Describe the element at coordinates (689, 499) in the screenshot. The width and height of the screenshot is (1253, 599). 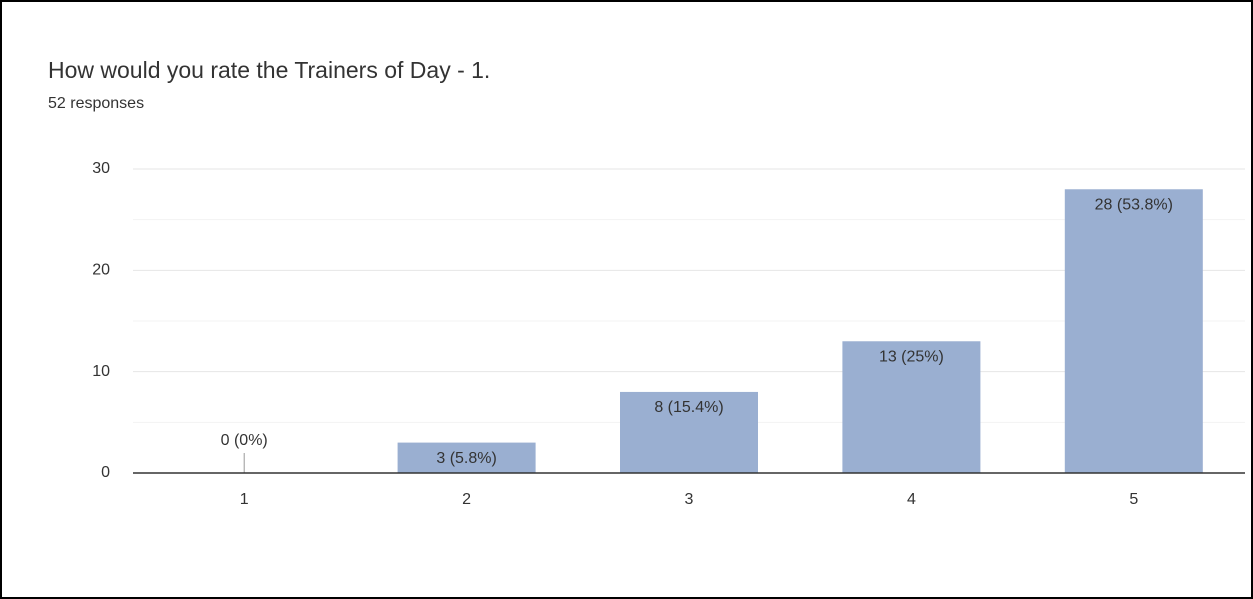
I see `x-tick-label: 3` at that location.